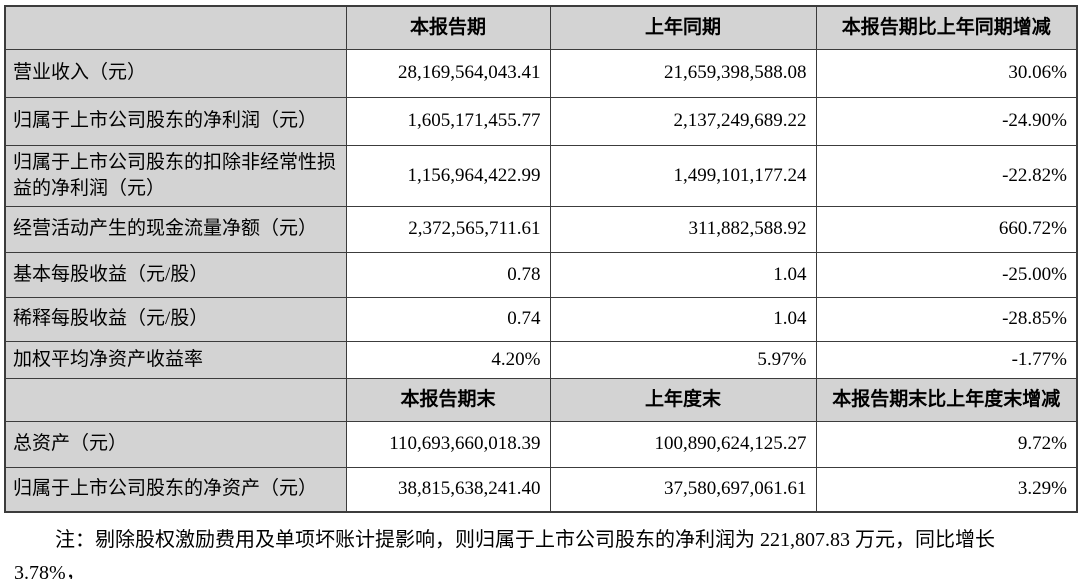  What do you see at coordinates (448, 274) in the screenshot?
I see `current-period-value: 0.78` at bounding box center [448, 274].